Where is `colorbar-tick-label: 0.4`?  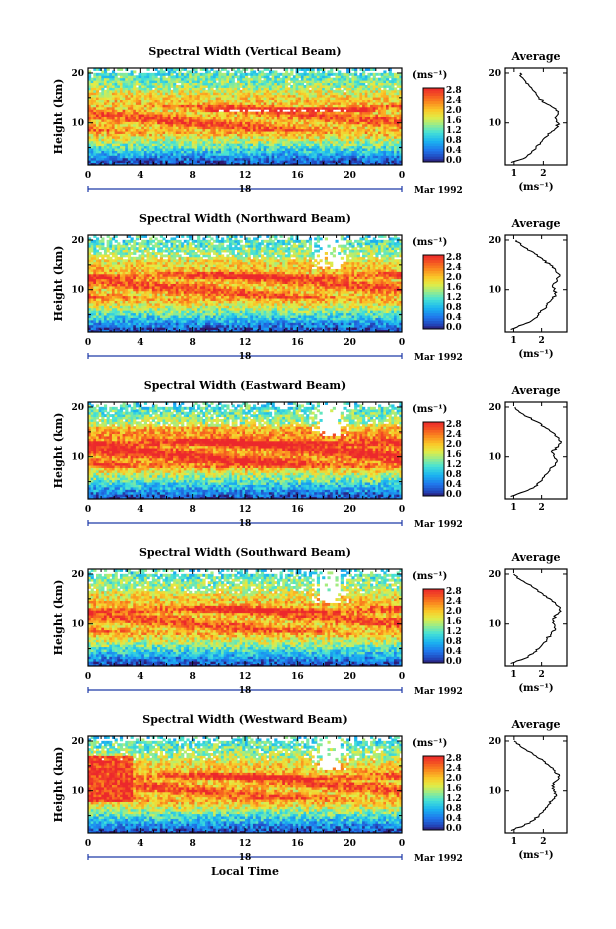
colorbar-tick-label: 0.4 is located at coordinates (454, 151).